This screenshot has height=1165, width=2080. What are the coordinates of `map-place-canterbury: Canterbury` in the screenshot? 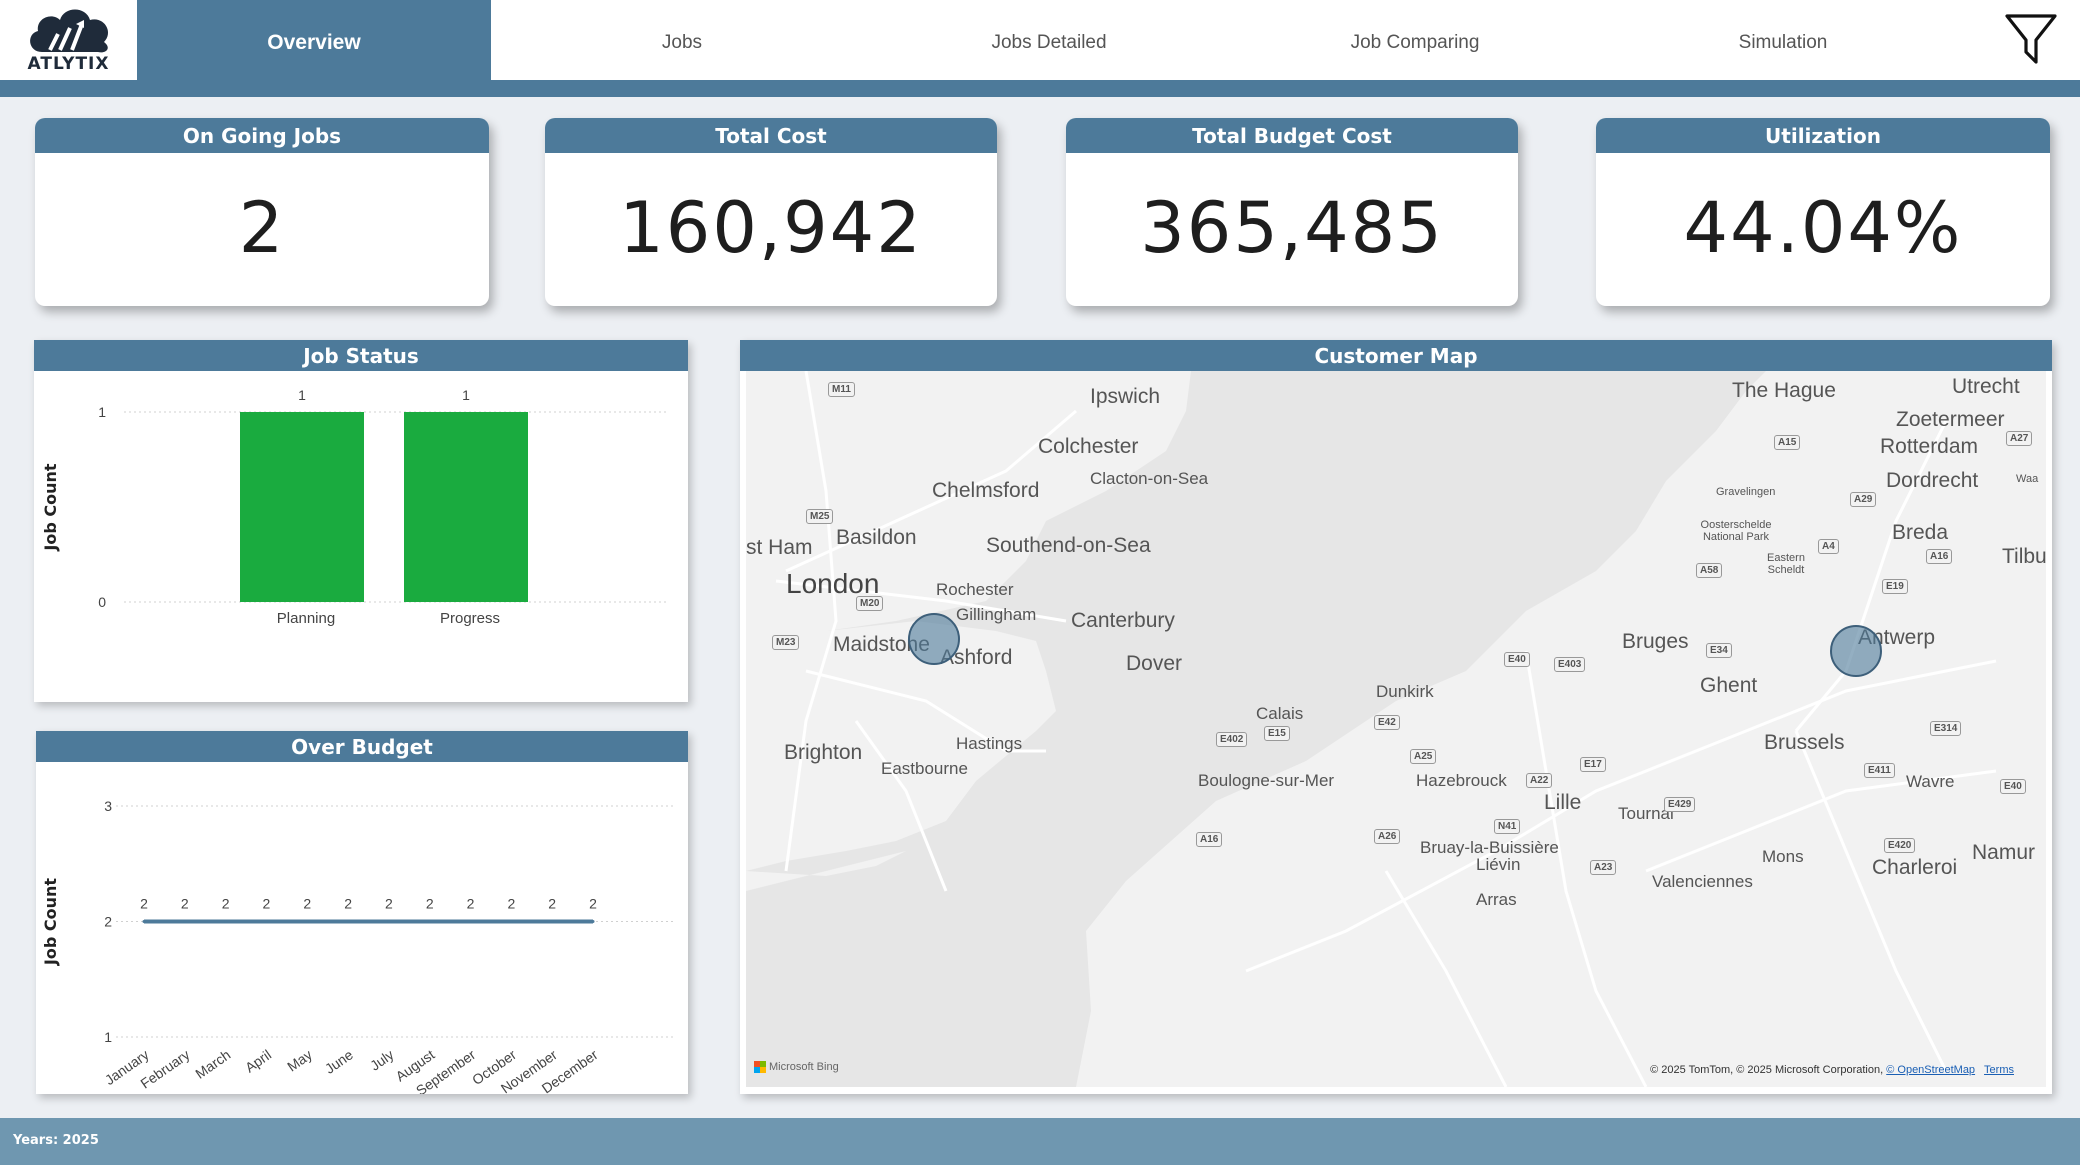 It's located at (1123, 620).